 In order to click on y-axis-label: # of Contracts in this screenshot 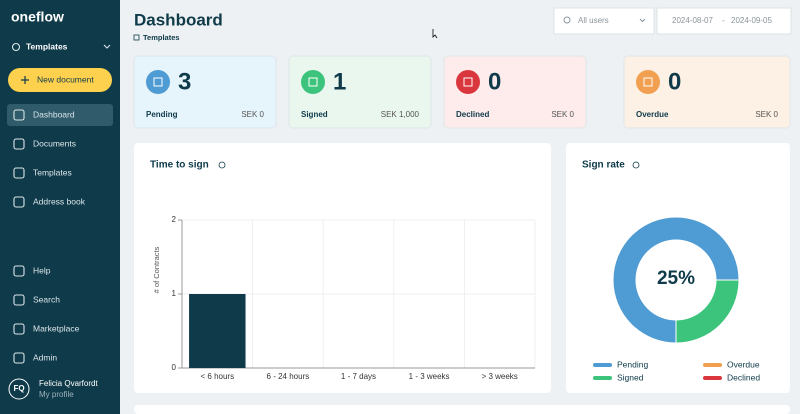, I will do `click(156, 269)`.